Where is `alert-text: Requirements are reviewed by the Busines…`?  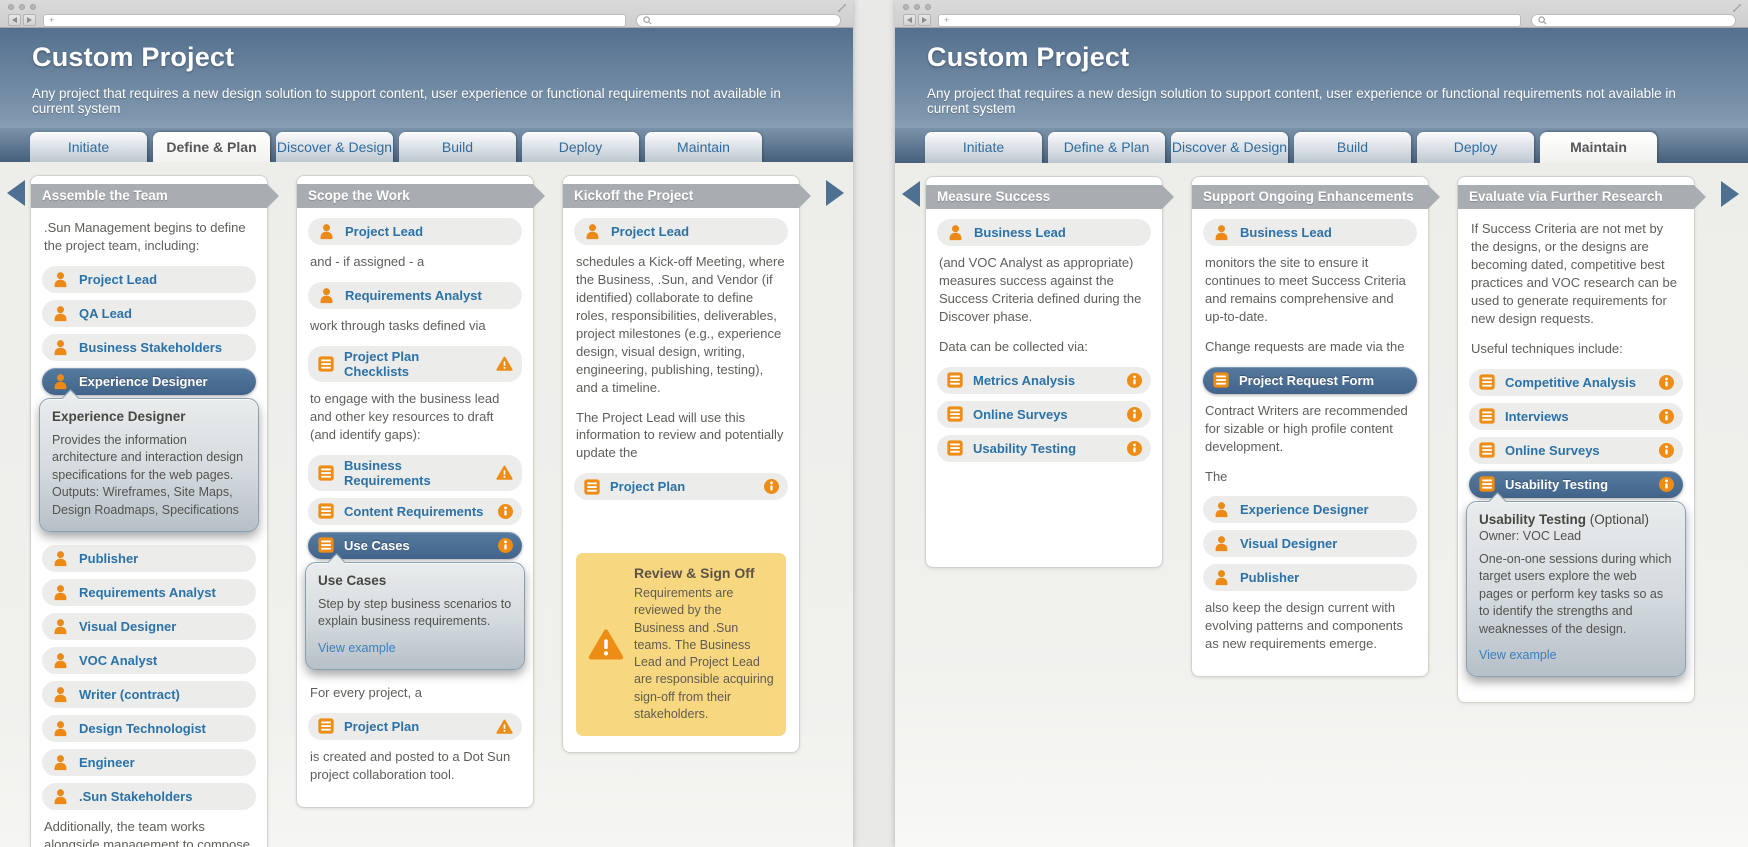 alert-text: Requirements are reviewed by the Busines… is located at coordinates (704, 653).